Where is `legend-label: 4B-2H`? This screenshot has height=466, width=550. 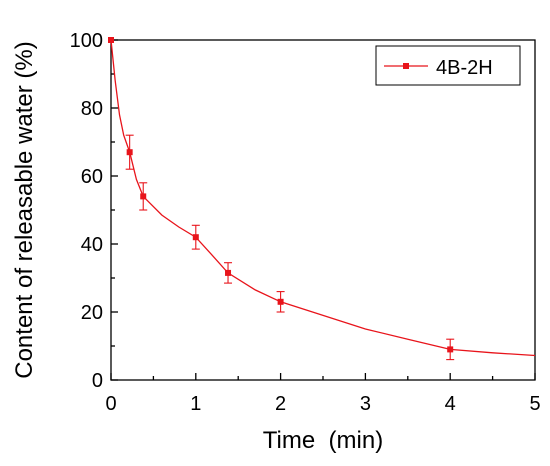 legend-label: 4B-2H is located at coordinates (464, 68).